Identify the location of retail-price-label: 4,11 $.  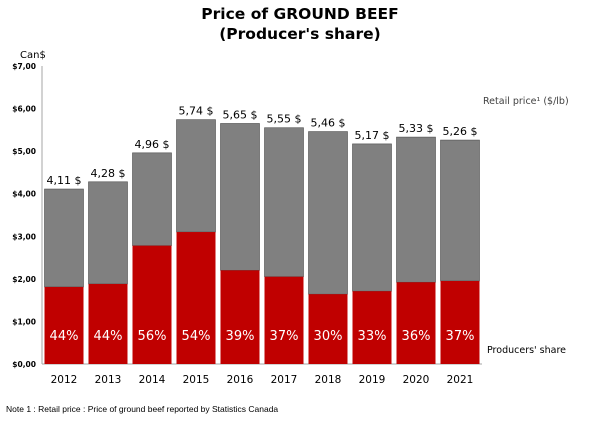
(64, 180).